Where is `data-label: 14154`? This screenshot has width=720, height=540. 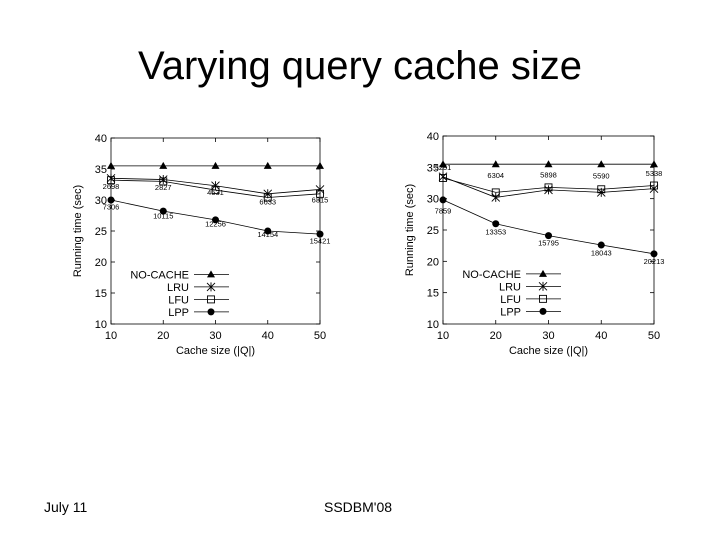 data-label: 14154 is located at coordinates (267, 234).